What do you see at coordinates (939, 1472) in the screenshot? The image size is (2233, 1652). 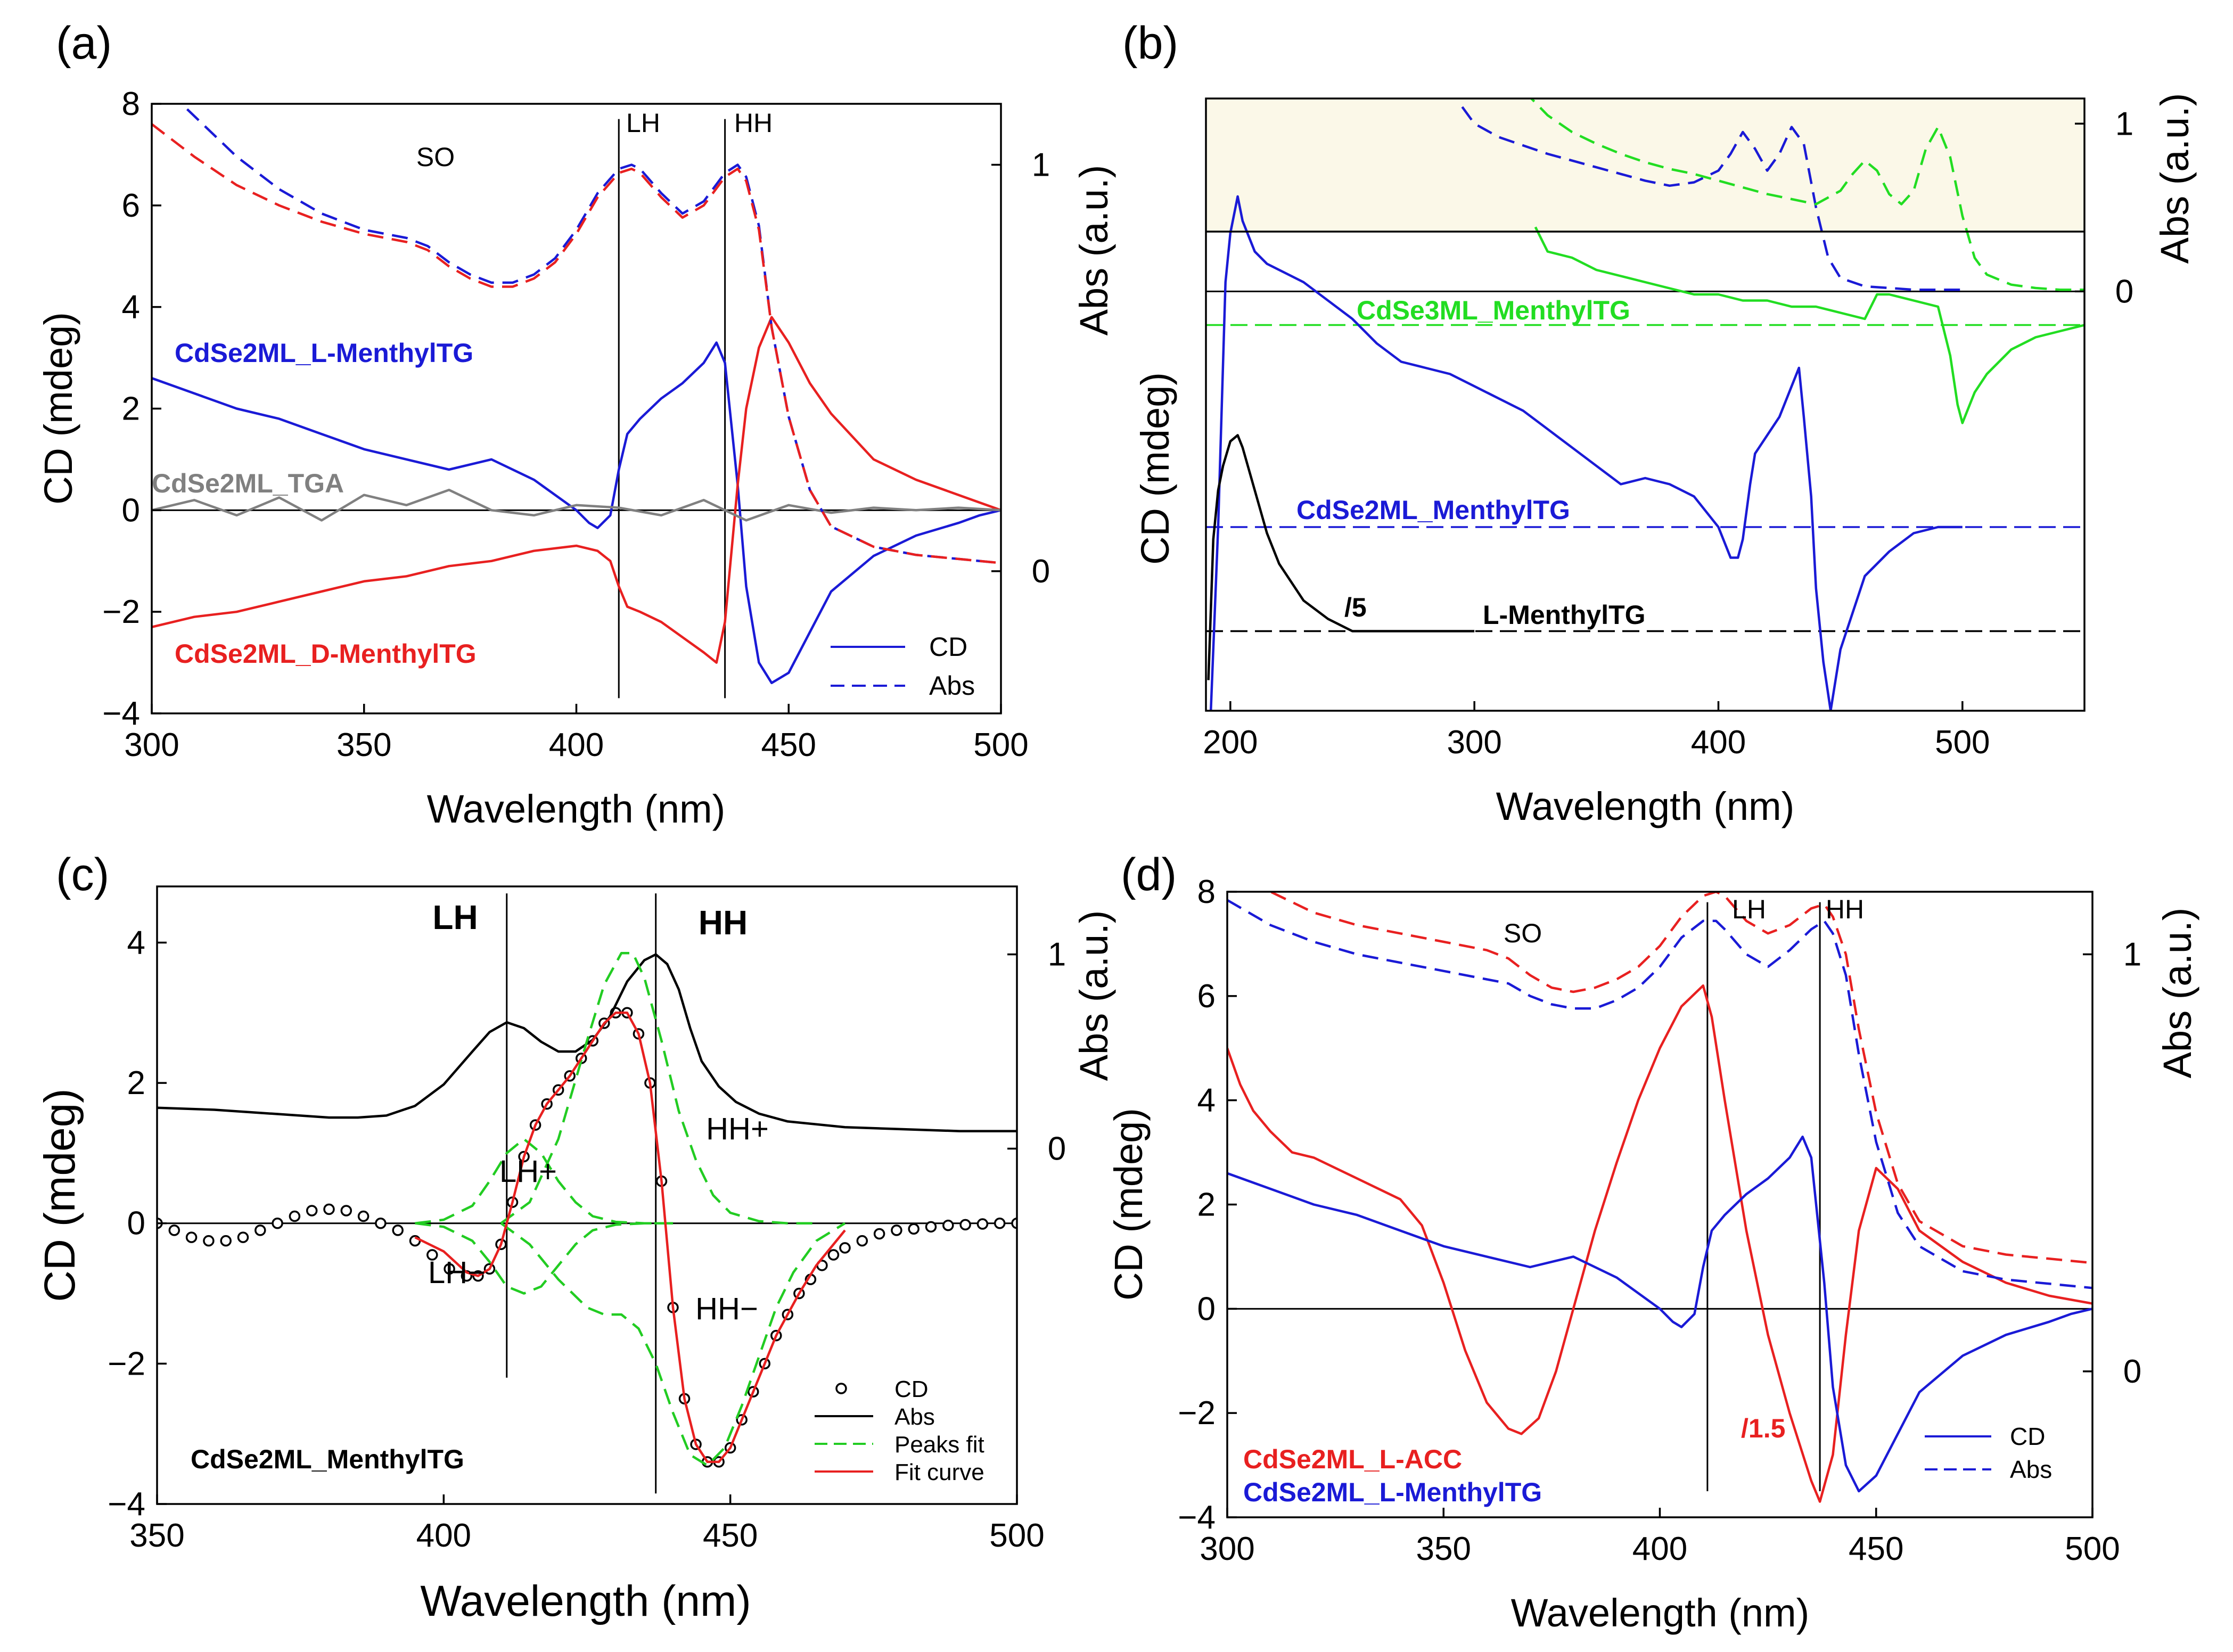 I see `panel-c-legend-fit: Fit curve` at bounding box center [939, 1472].